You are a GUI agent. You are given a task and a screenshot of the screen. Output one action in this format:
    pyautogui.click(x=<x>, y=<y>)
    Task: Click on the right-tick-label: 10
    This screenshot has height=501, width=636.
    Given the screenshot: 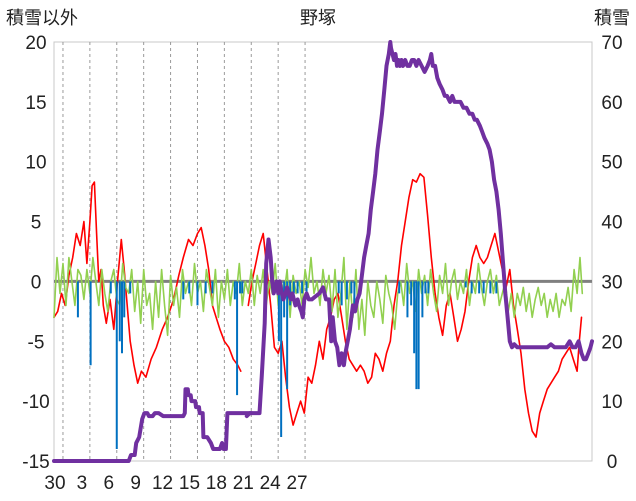 What is the action you would take?
    pyautogui.click(x=611, y=402)
    